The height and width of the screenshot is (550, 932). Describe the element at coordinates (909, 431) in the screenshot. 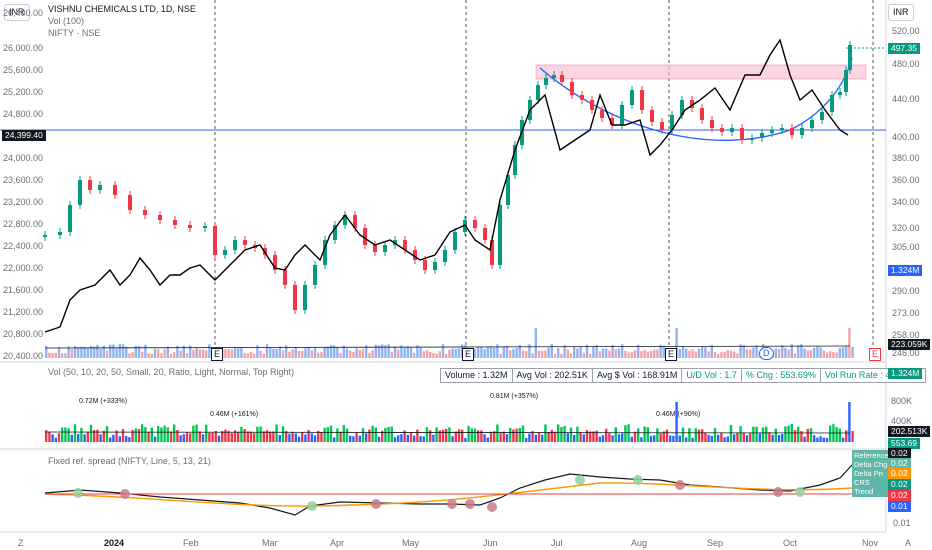

I see `volume-avg-label: 202.513K` at that location.